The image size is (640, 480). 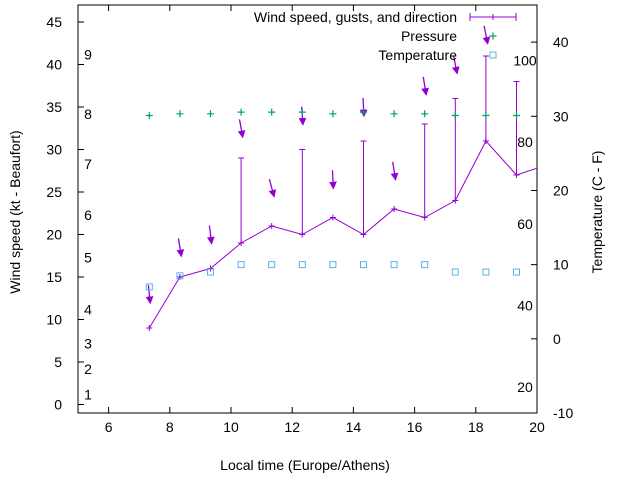 What do you see at coordinates (493, 17) in the screenshot?
I see `legend-sample-wind-point` at bounding box center [493, 17].